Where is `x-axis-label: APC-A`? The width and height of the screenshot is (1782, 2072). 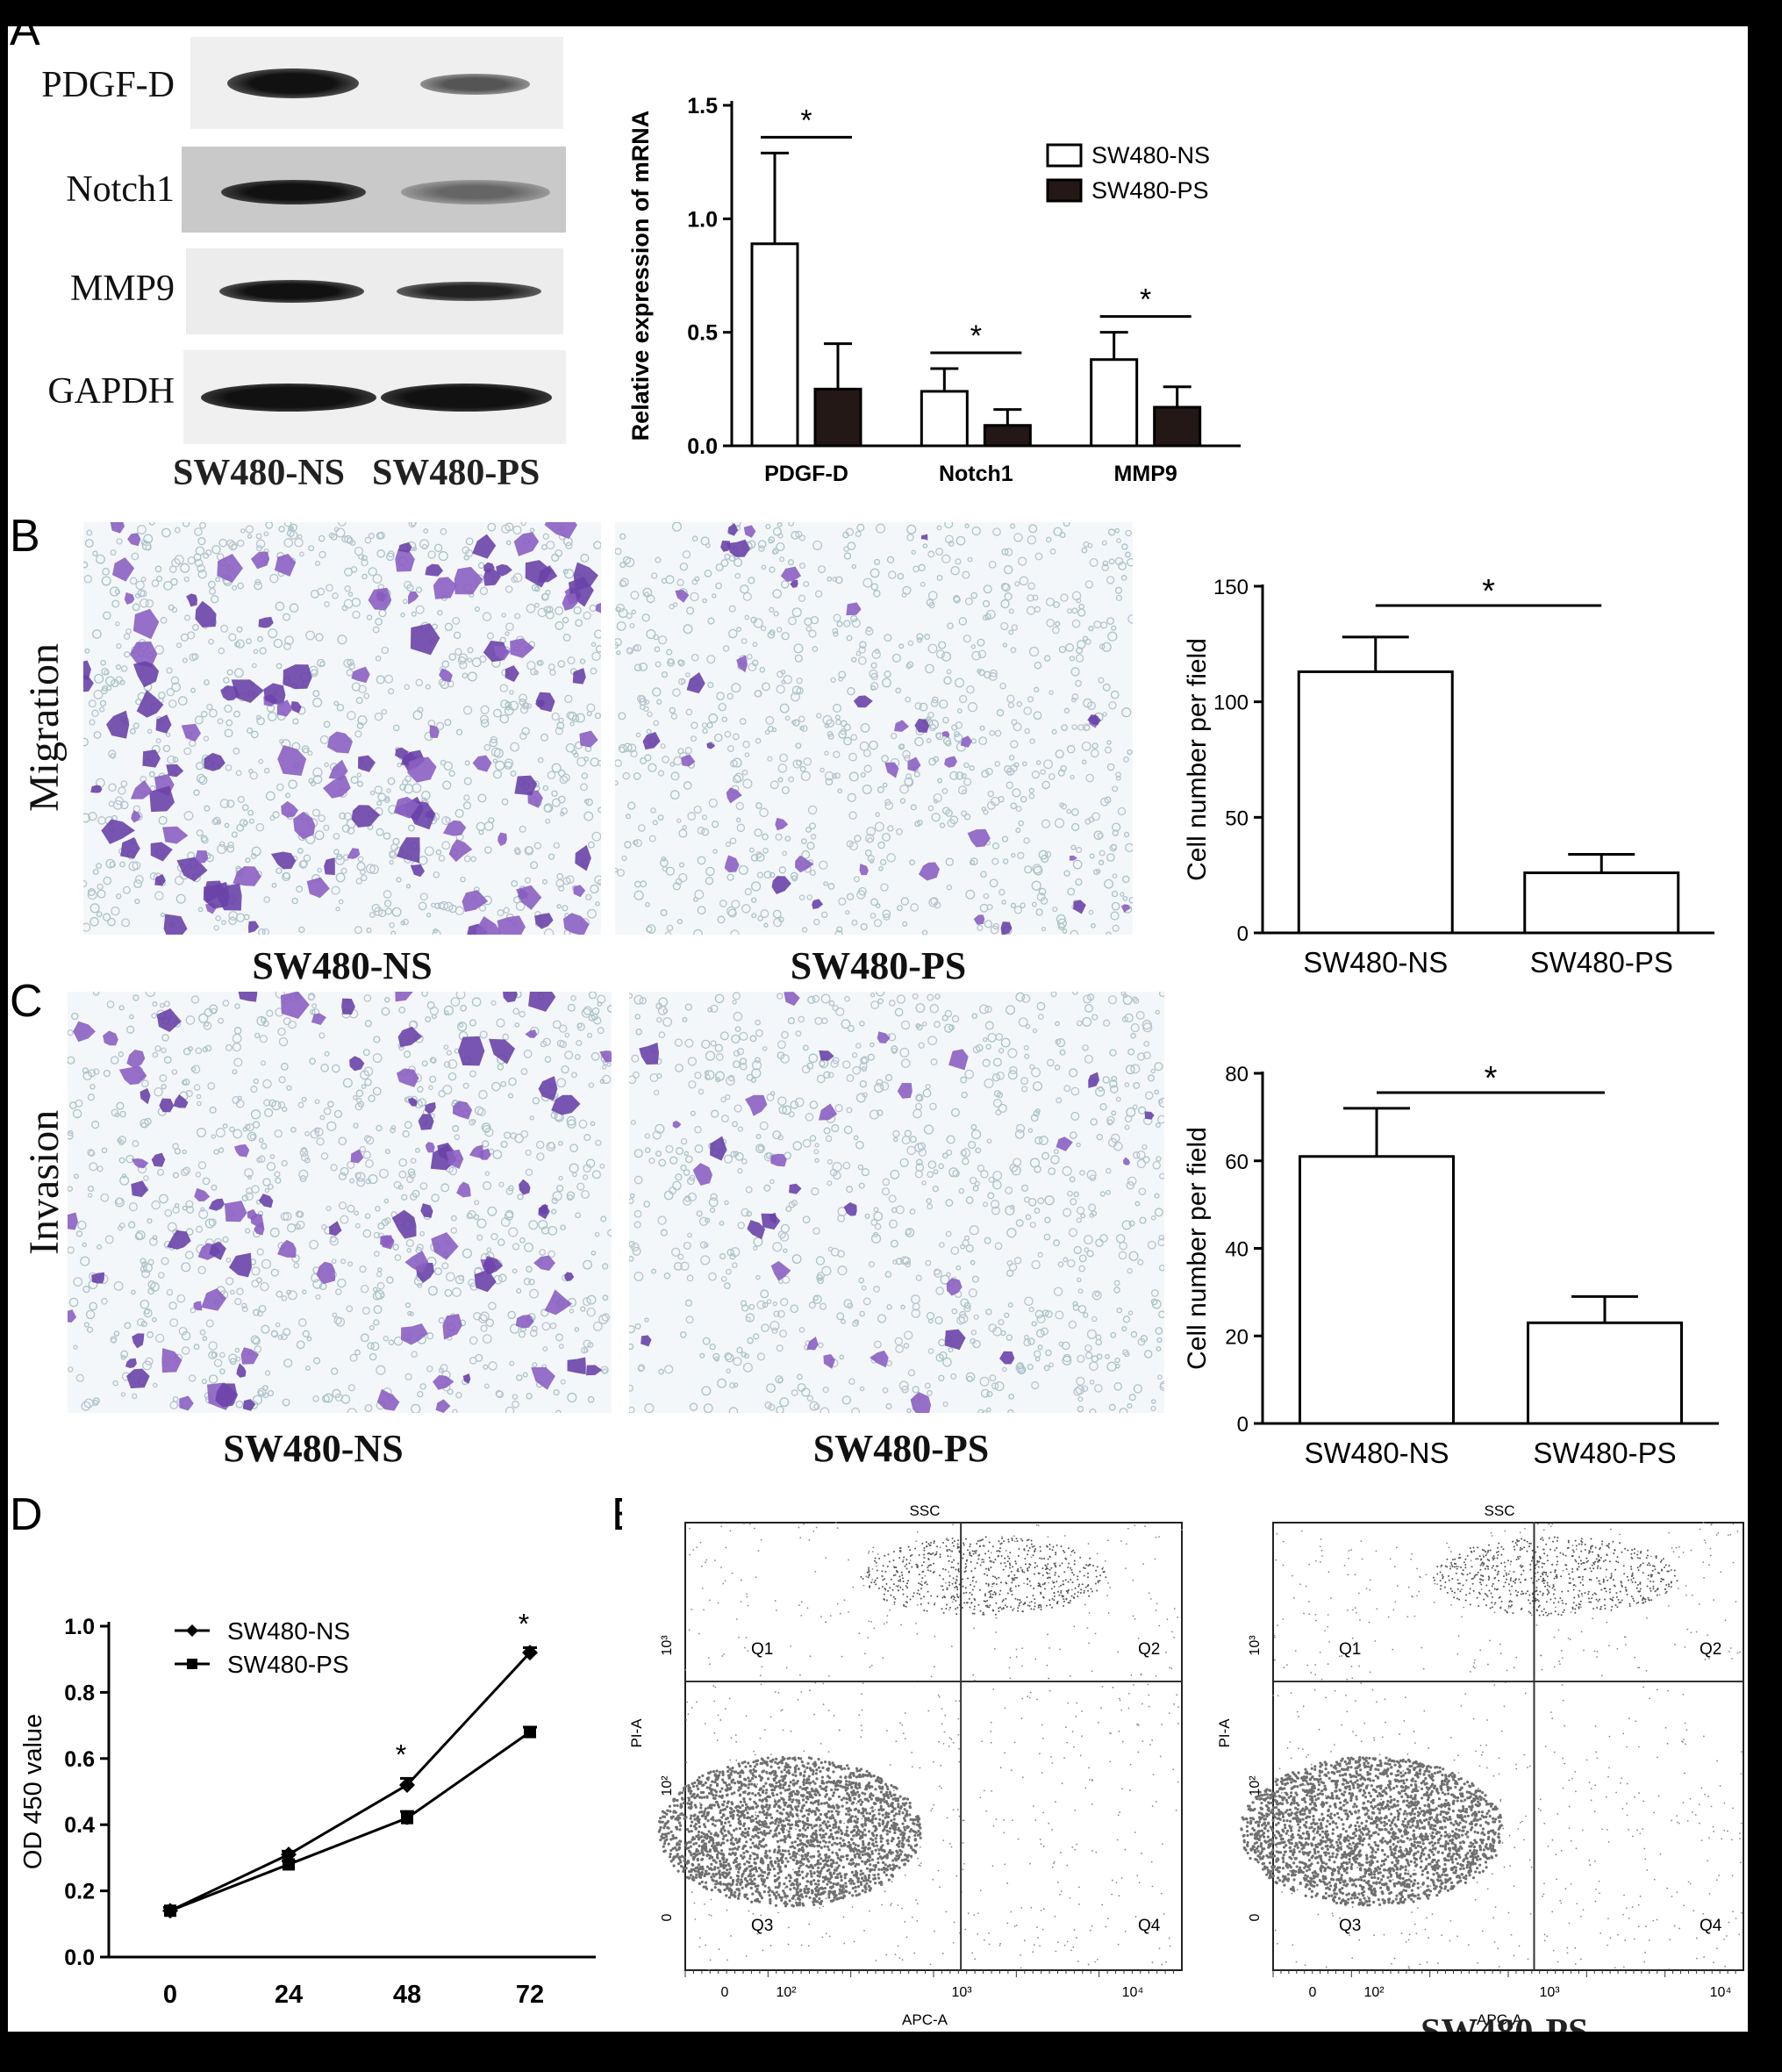 x-axis-label: APC-A is located at coordinates (1500, 2020).